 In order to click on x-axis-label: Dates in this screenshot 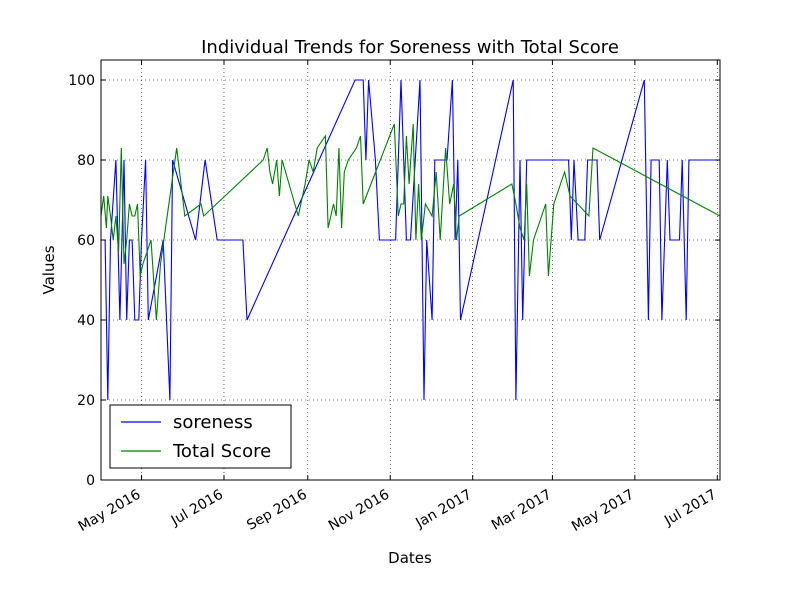, I will do `click(410, 558)`.